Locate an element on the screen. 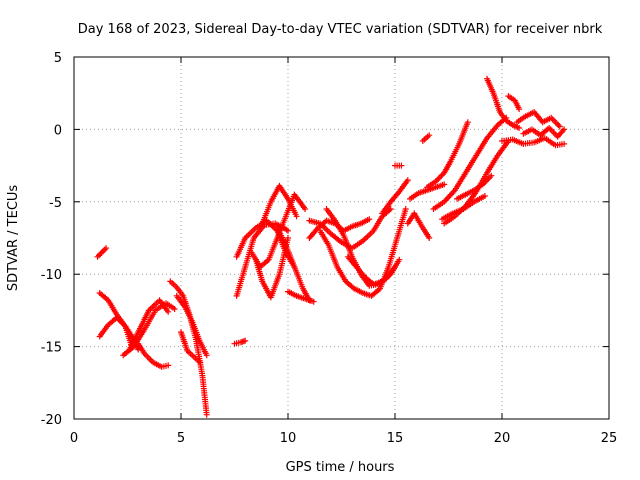 The height and width of the screenshot is (480, 640). y-tick-label: -10 is located at coordinates (51, 275).